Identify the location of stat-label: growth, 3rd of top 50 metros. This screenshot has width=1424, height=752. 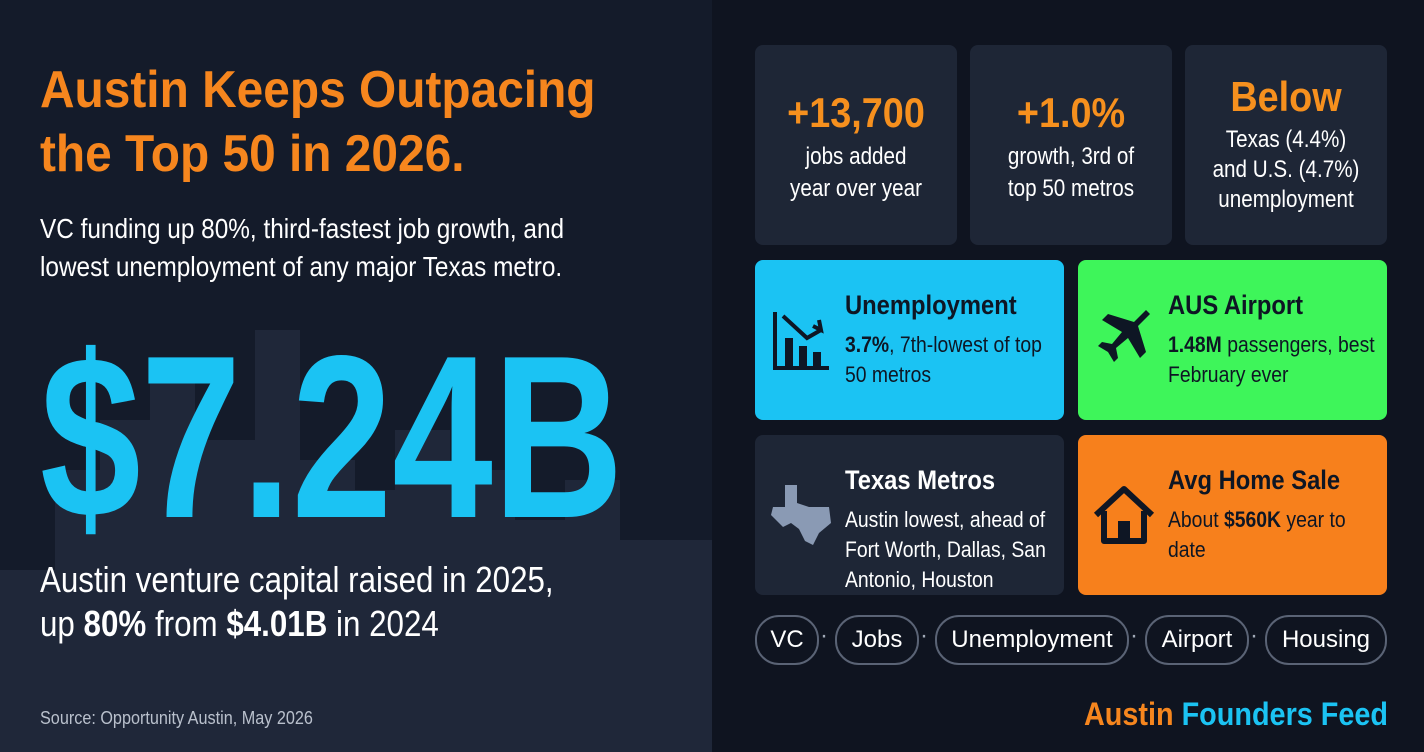
(1071, 173).